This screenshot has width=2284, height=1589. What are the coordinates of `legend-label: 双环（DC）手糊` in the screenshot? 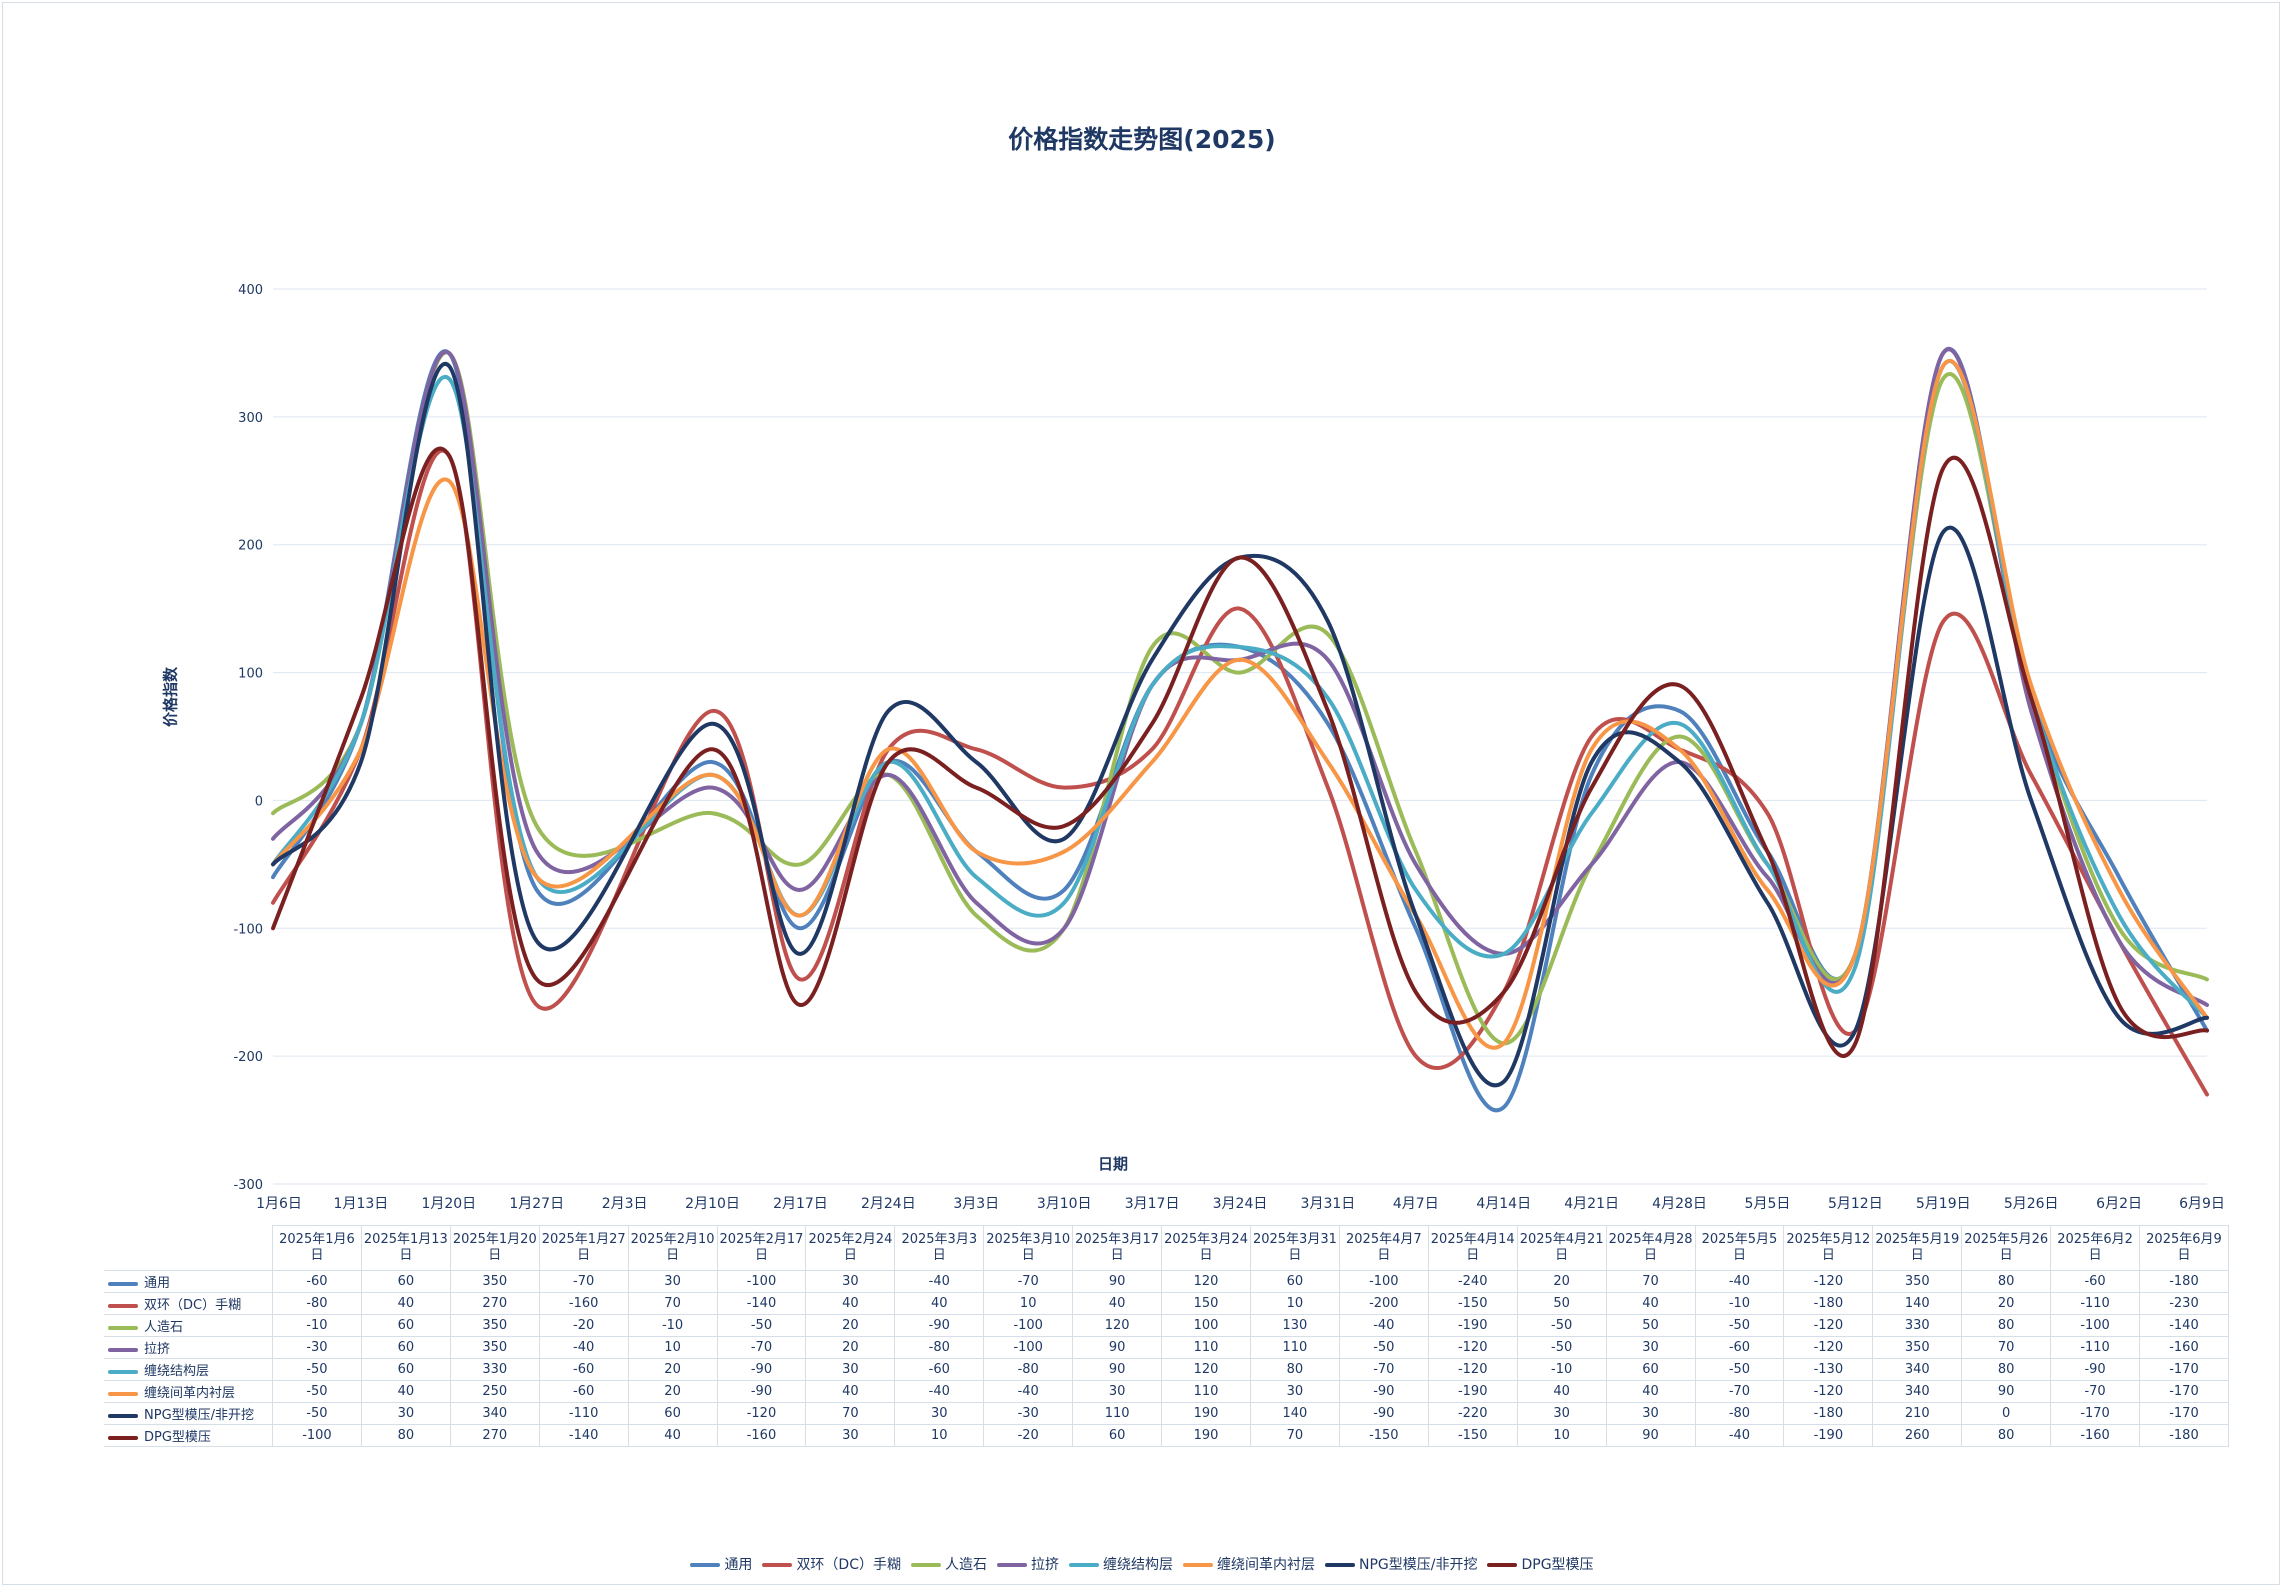 It's located at (848, 1565).